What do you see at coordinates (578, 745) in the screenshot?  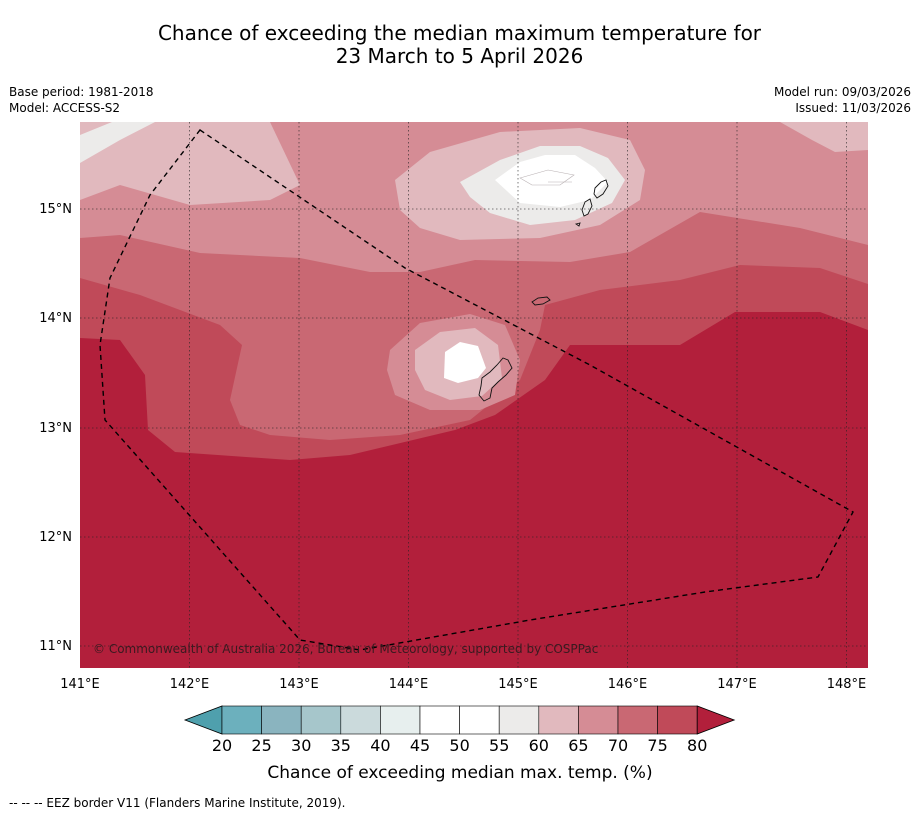 I see `colorbar-tick-label: 65` at bounding box center [578, 745].